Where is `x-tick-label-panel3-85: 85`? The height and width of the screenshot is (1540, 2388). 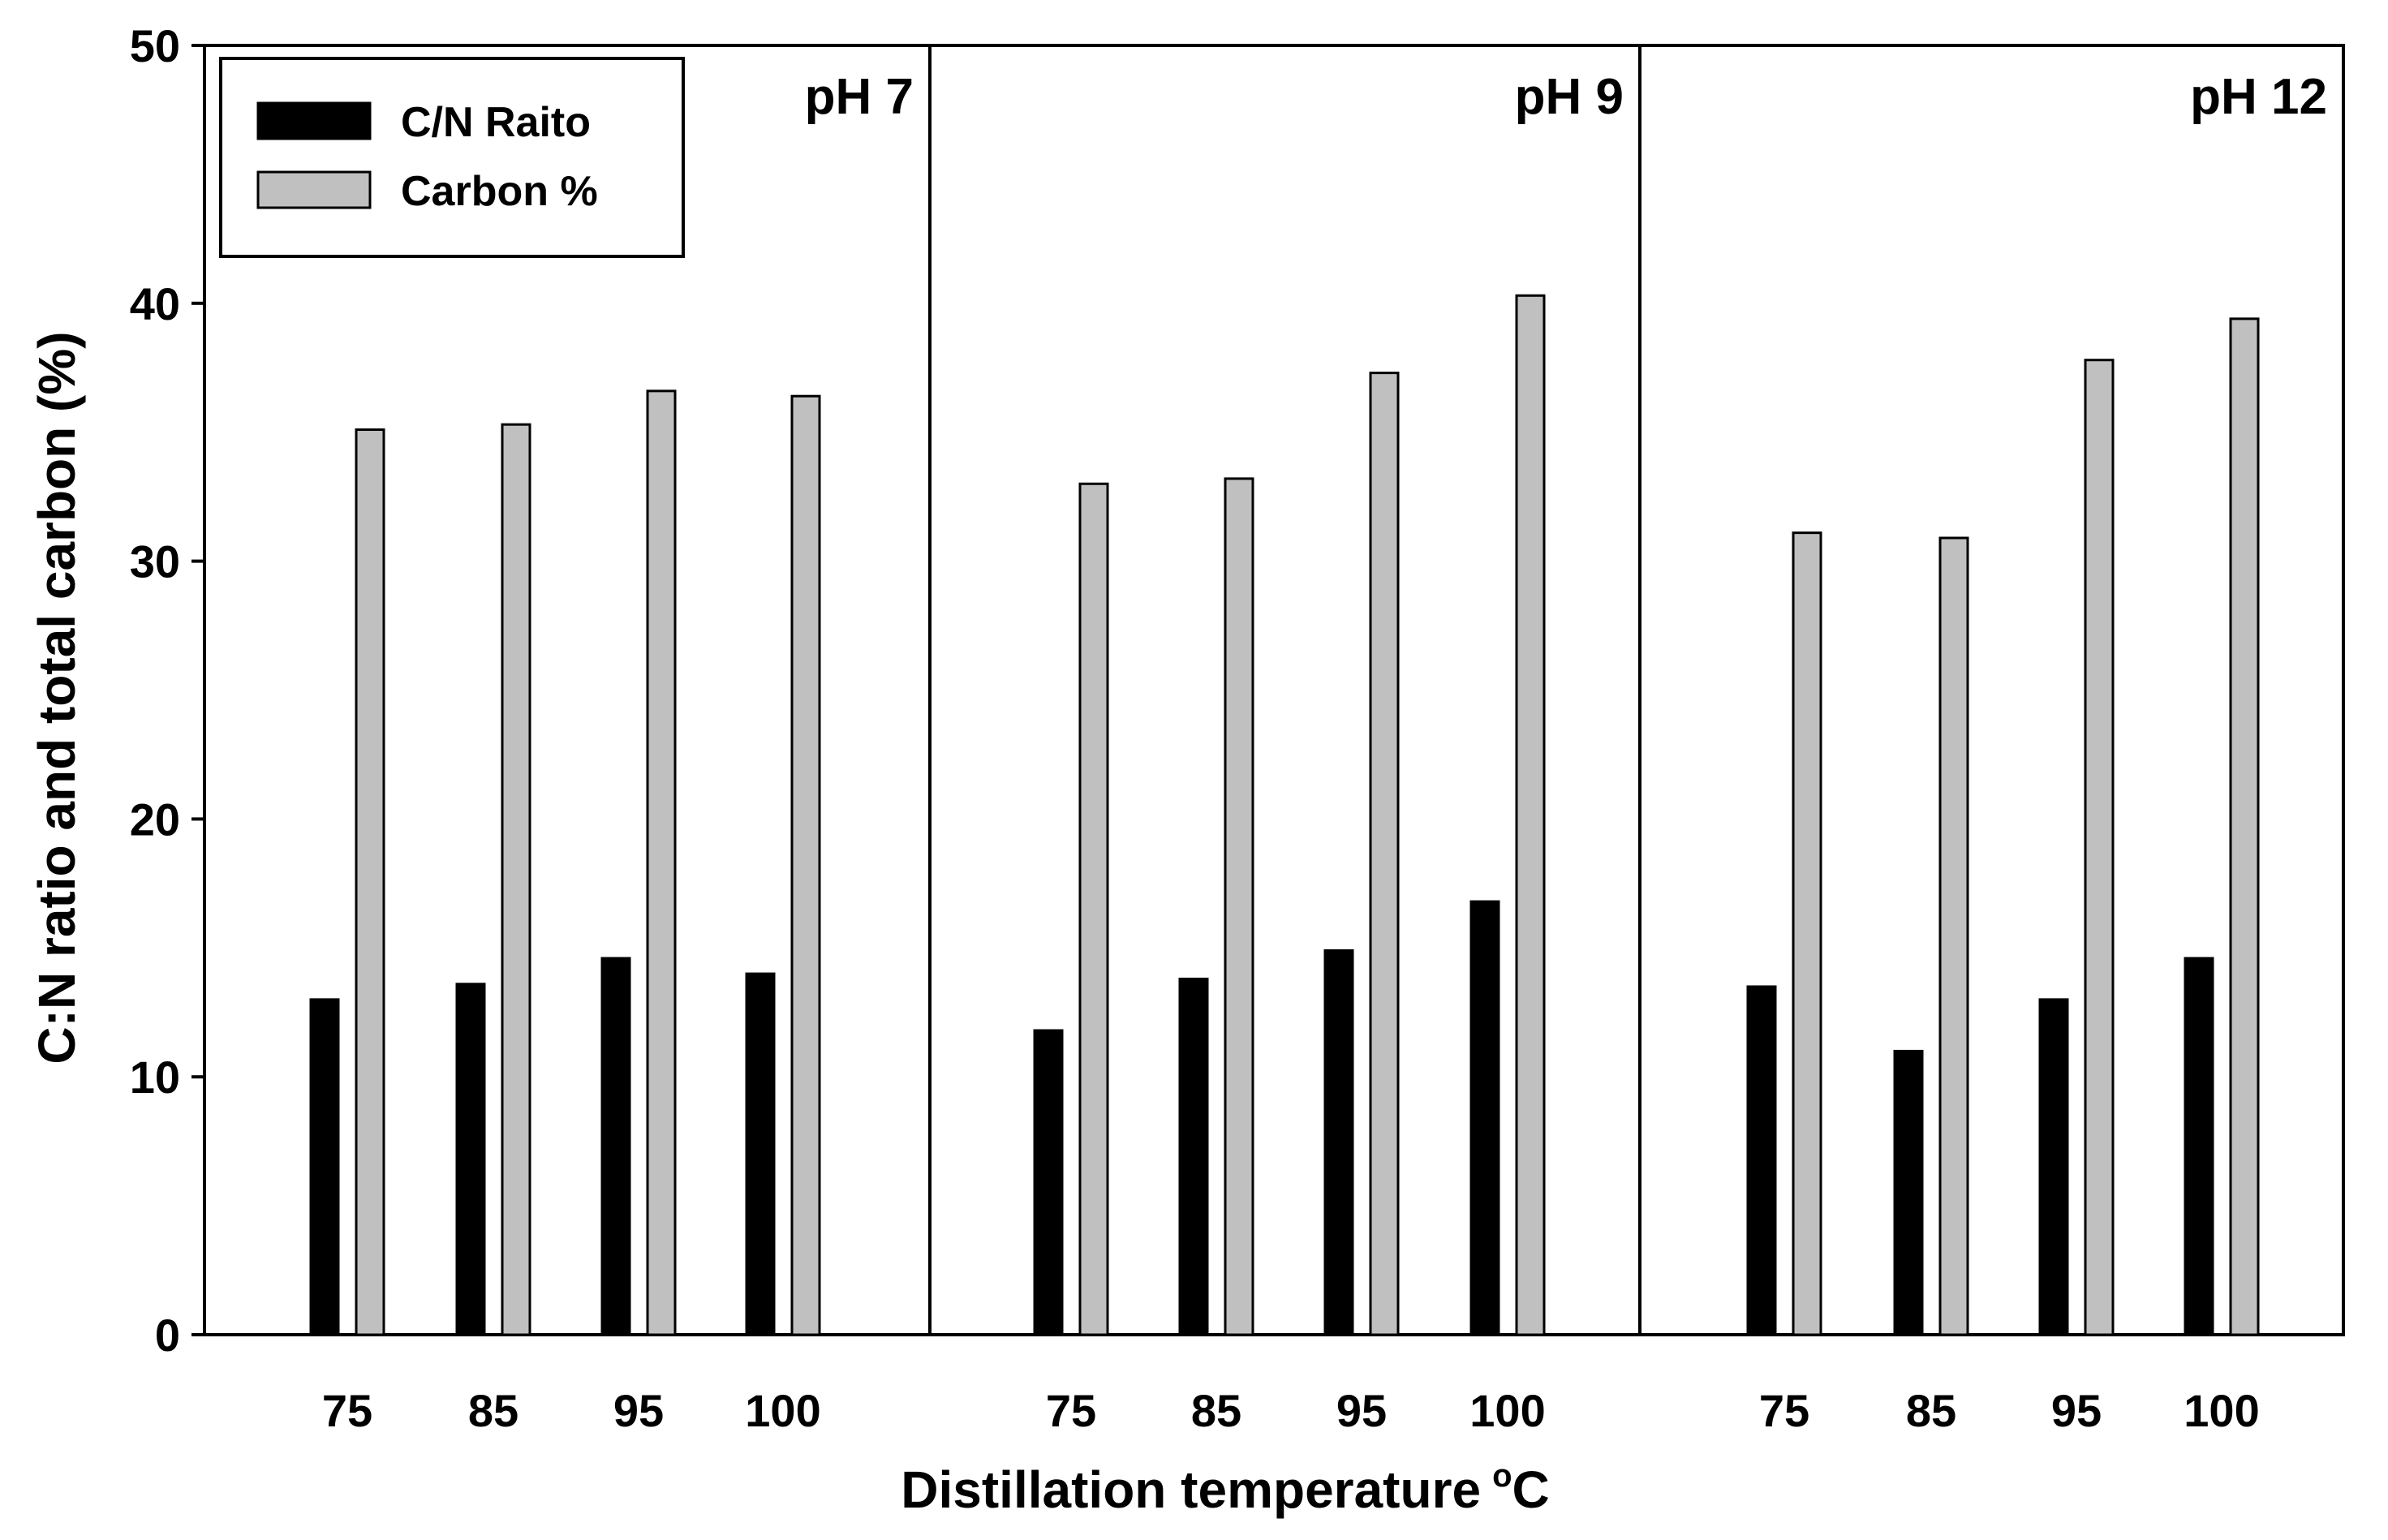
x-tick-label-panel3-85: 85 is located at coordinates (1931, 1410).